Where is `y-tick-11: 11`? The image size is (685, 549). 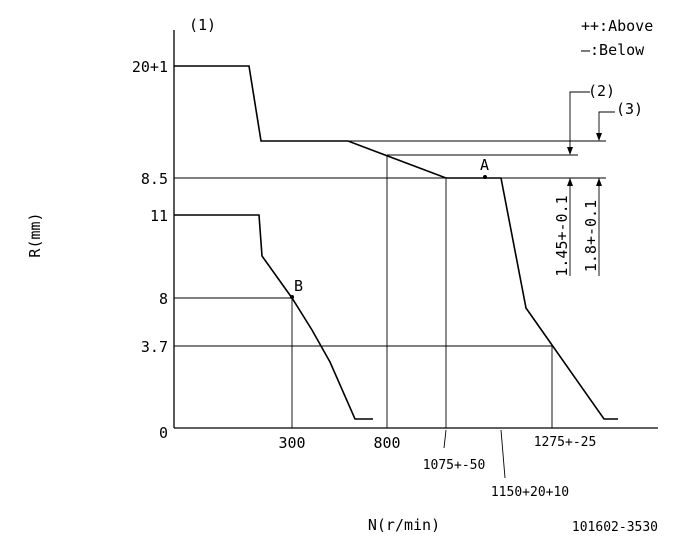
y-tick-11: 11 is located at coordinates (159, 216).